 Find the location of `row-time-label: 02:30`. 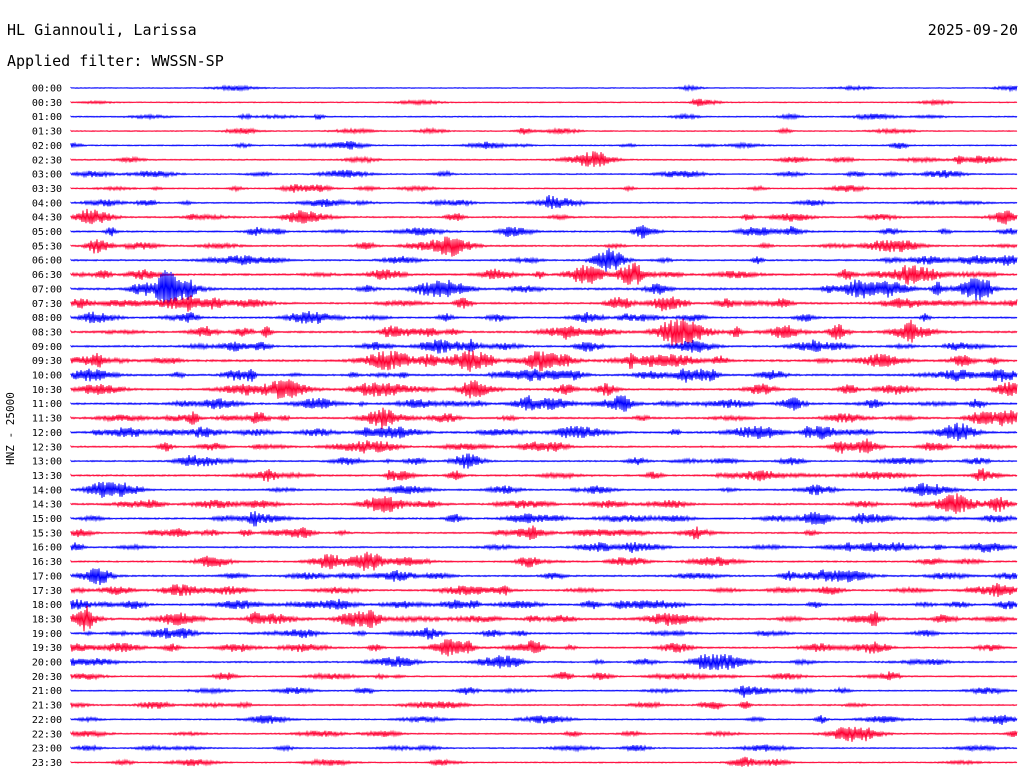

row-time-label: 02:30 is located at coordinates (47, 160).